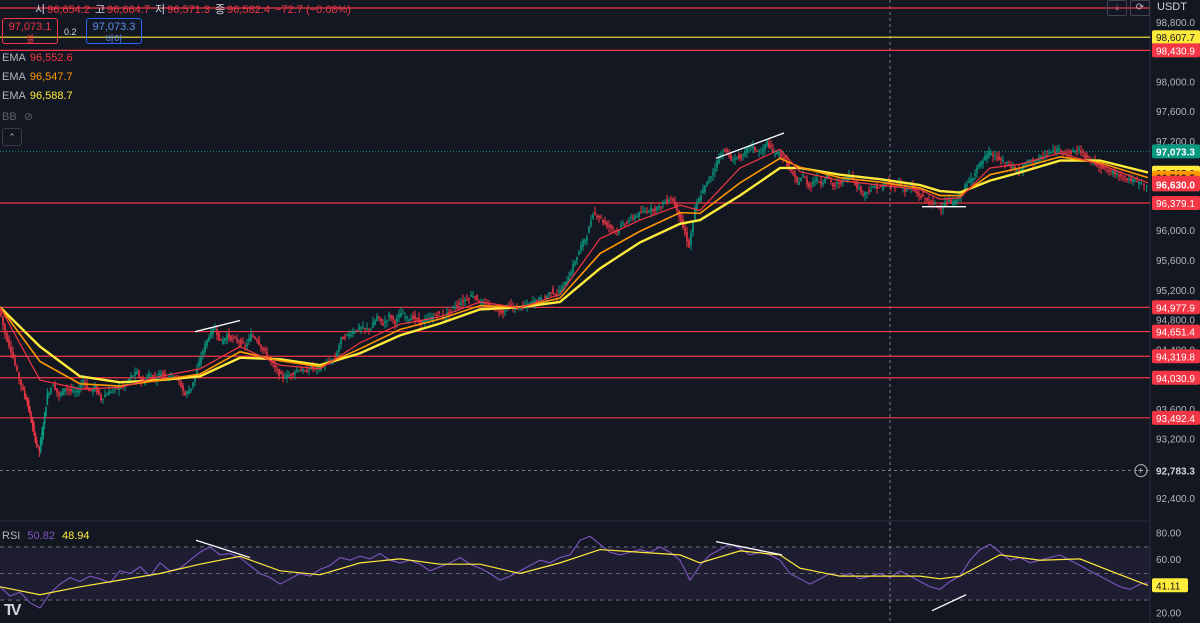 The width and height of the screenshot is (1200, 623). I want to click on sell-button: 97,073.1 셀, so click(30, 31).